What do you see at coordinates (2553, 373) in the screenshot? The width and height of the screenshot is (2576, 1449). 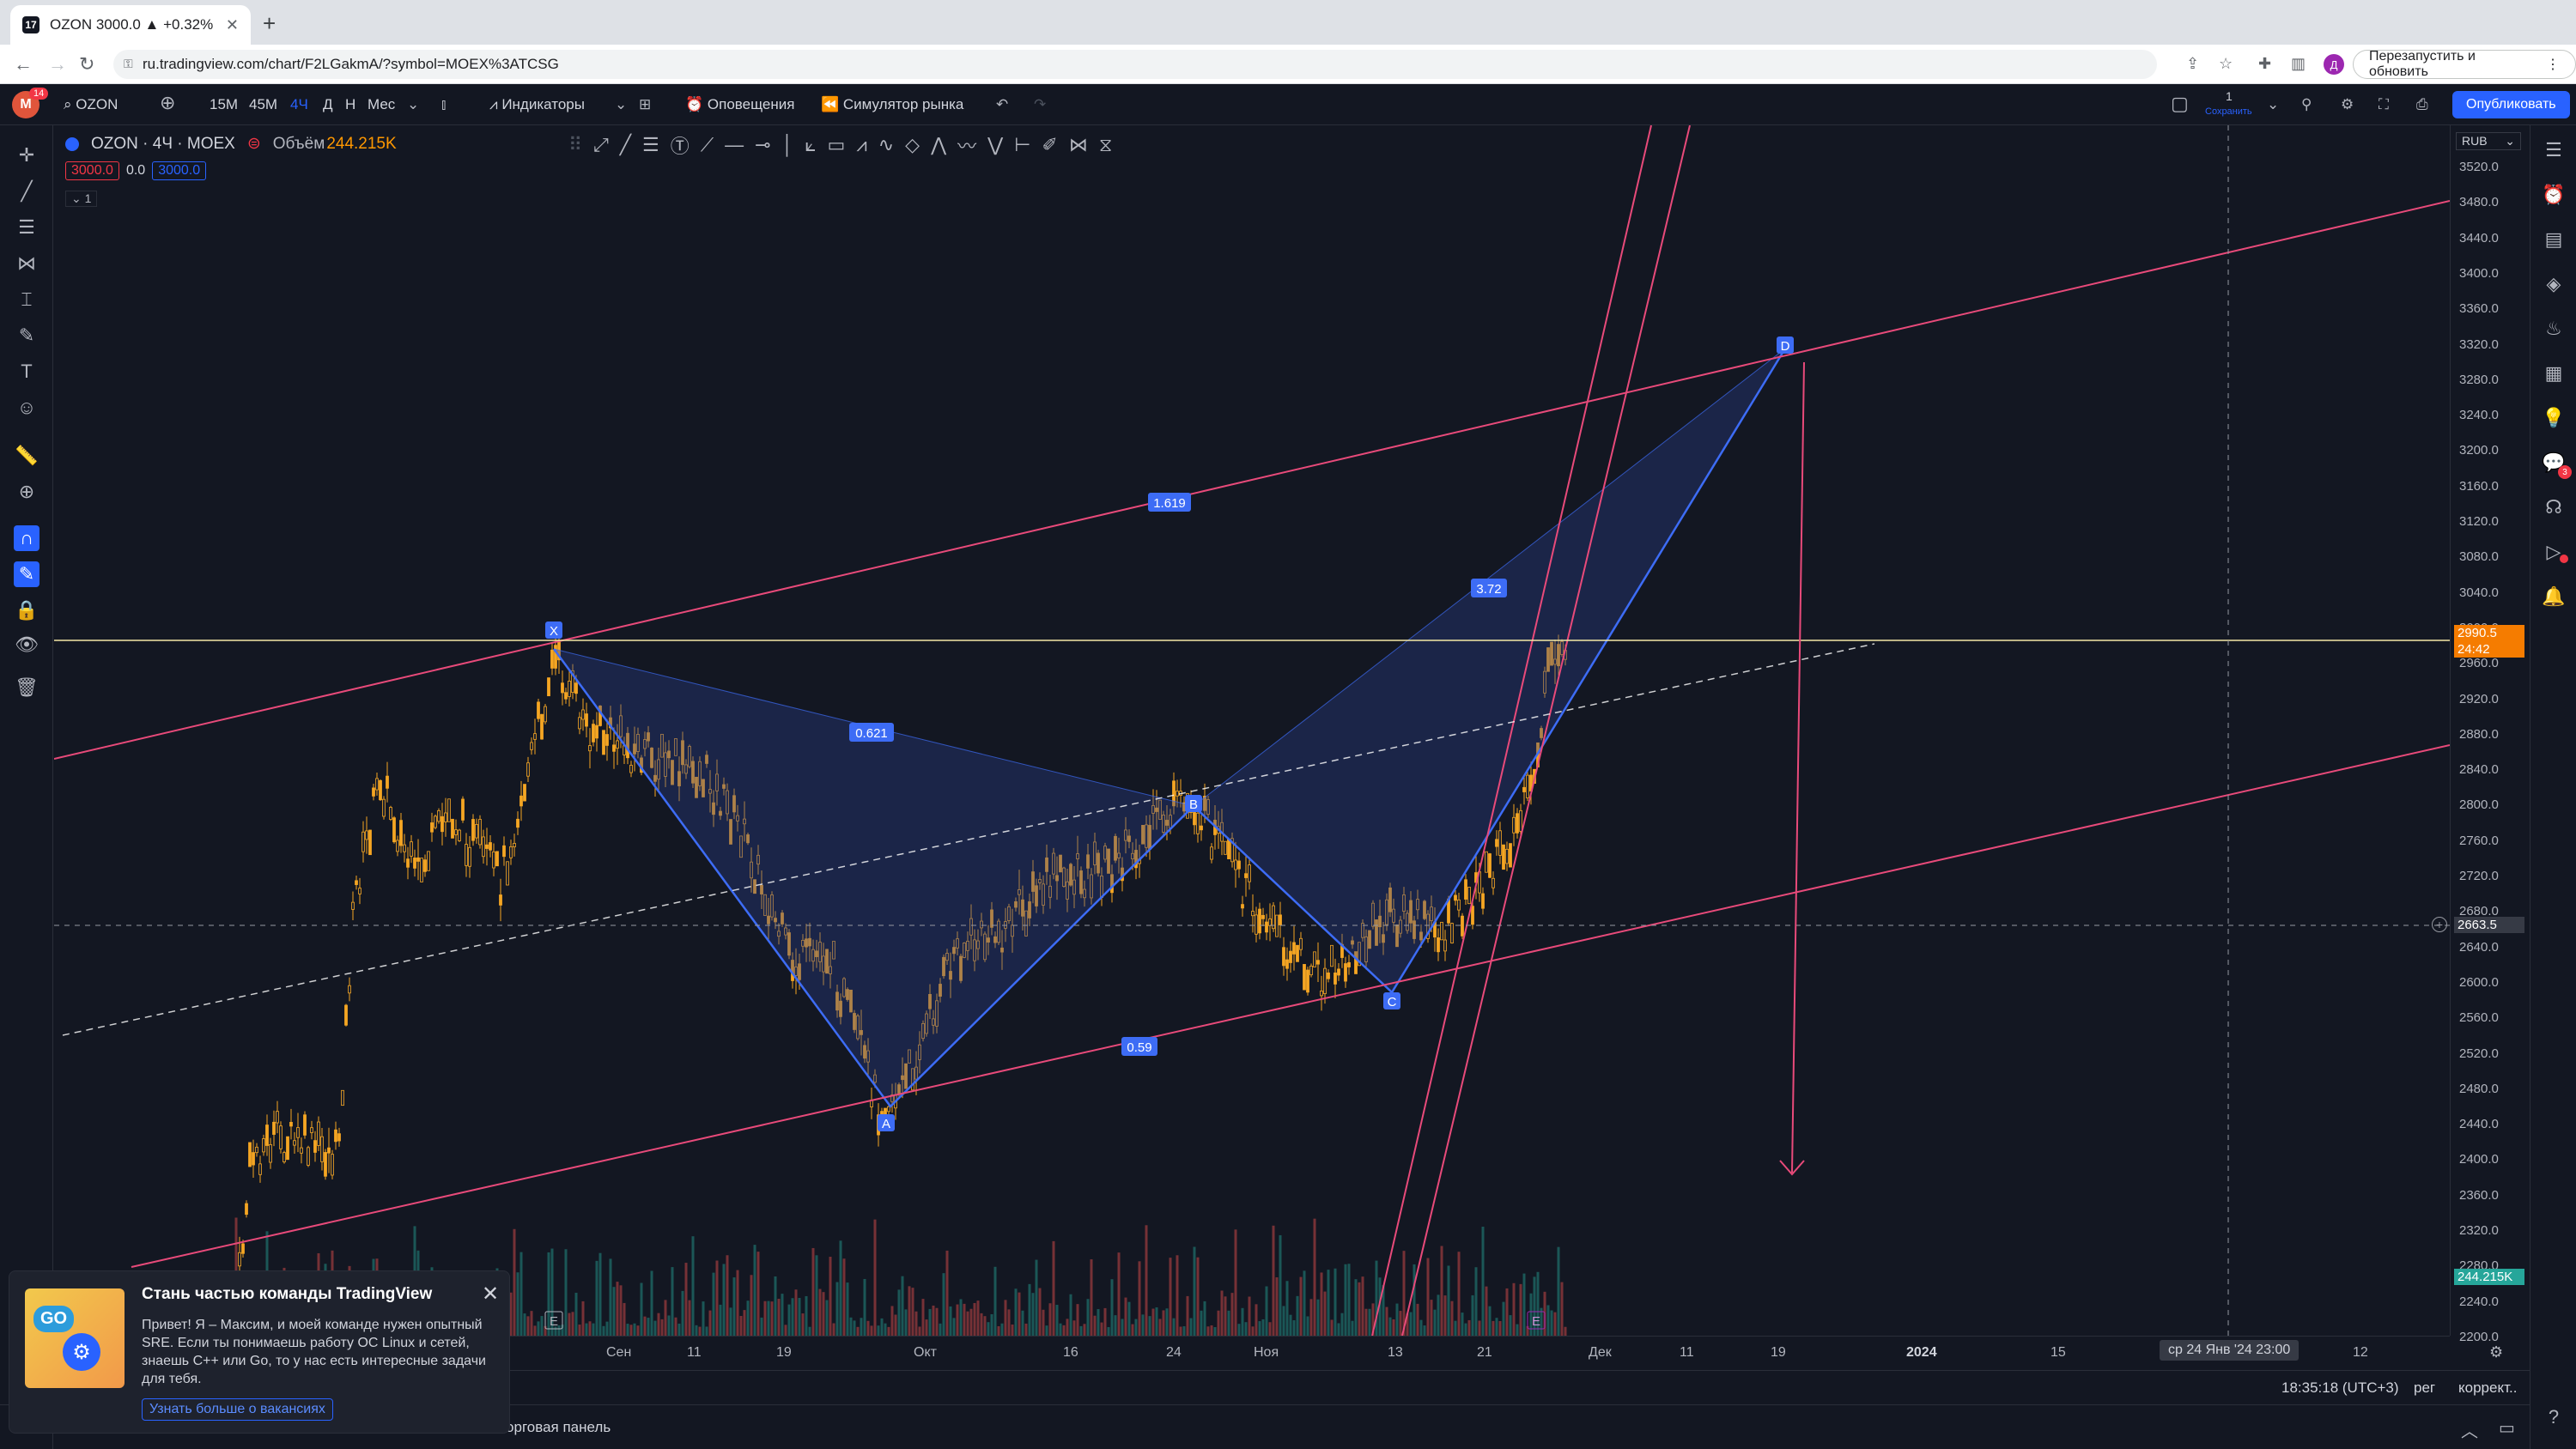 I see `calendar-icon: ▦` at bounding box center [2553, 373].